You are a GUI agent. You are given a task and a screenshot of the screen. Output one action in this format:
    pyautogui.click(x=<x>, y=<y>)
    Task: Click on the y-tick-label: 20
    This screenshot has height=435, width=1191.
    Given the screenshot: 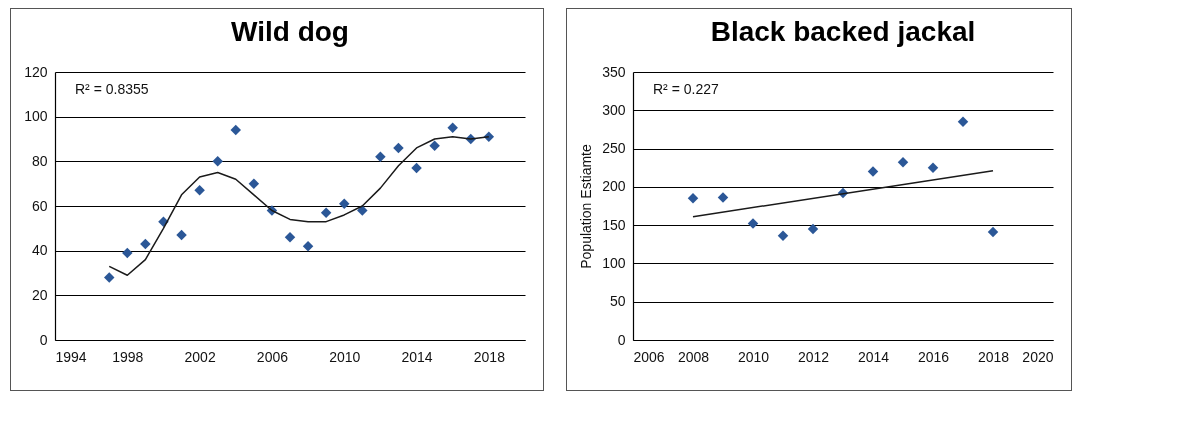 What is the action you would take?
    pyautogui.click(x=39, y=294)
    